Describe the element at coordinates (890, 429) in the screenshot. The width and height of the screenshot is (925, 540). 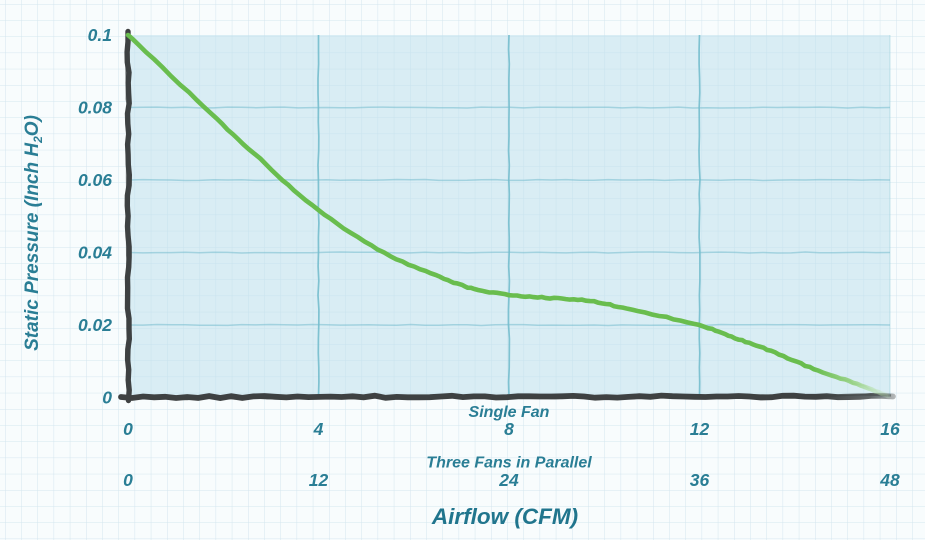
I see `svg-text: 16` at that location.